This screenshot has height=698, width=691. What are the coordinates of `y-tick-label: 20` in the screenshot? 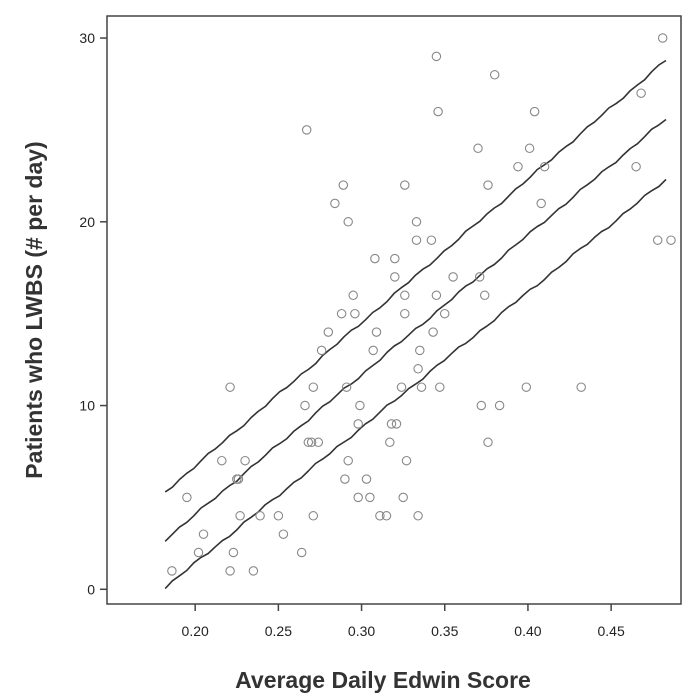 It's located at (87, 222).